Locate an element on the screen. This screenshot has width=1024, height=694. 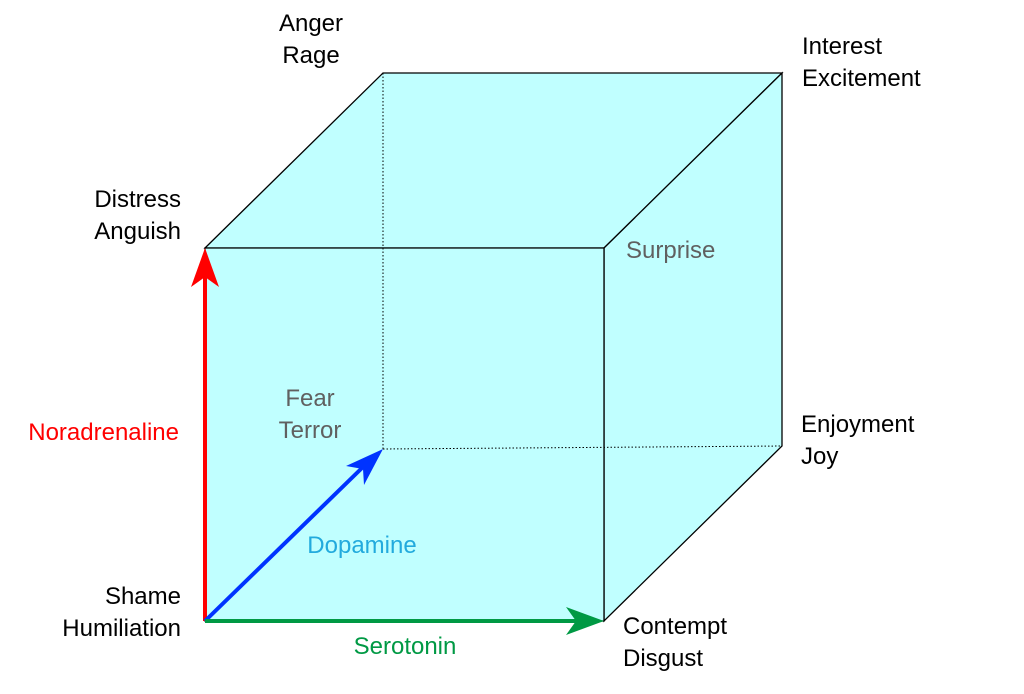
svg-text: Contempt is located at coordinates (675, 626).